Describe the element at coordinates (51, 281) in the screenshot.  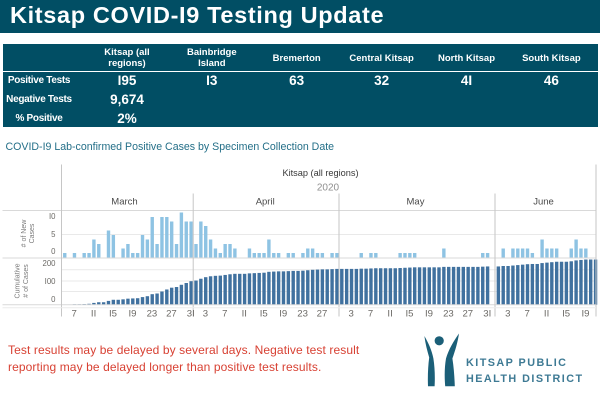
I see `svg-text: I00` at that location.